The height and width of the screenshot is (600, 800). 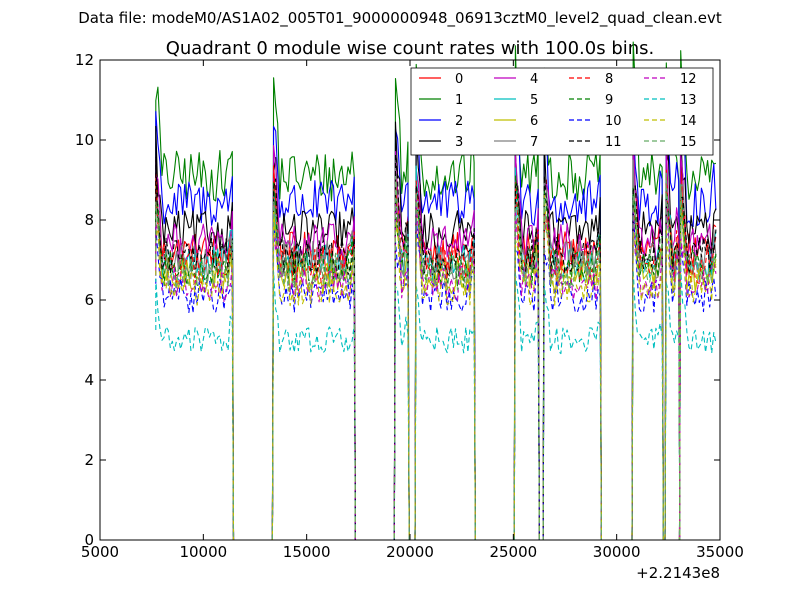 What do you see at coordinates (203, 552) in the screenshot?
I see `x-tick-label: 10000` at bounding box center [203, 552].